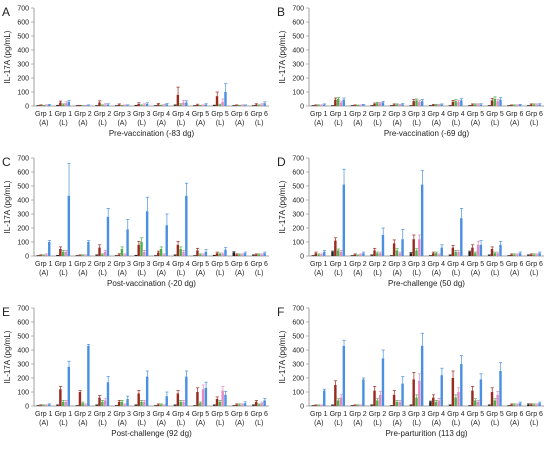 The height and width of the screenshot is (451, 550). I want to click on y-tick-label: 300, so click(23, 215).